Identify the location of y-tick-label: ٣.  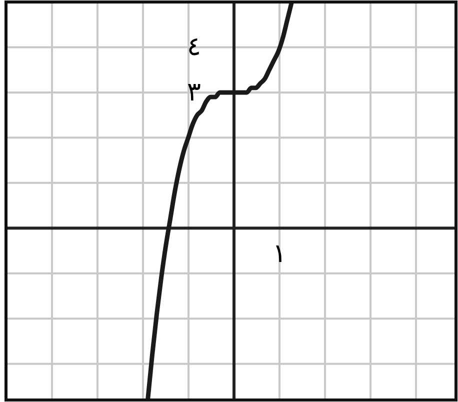
(194, 92).